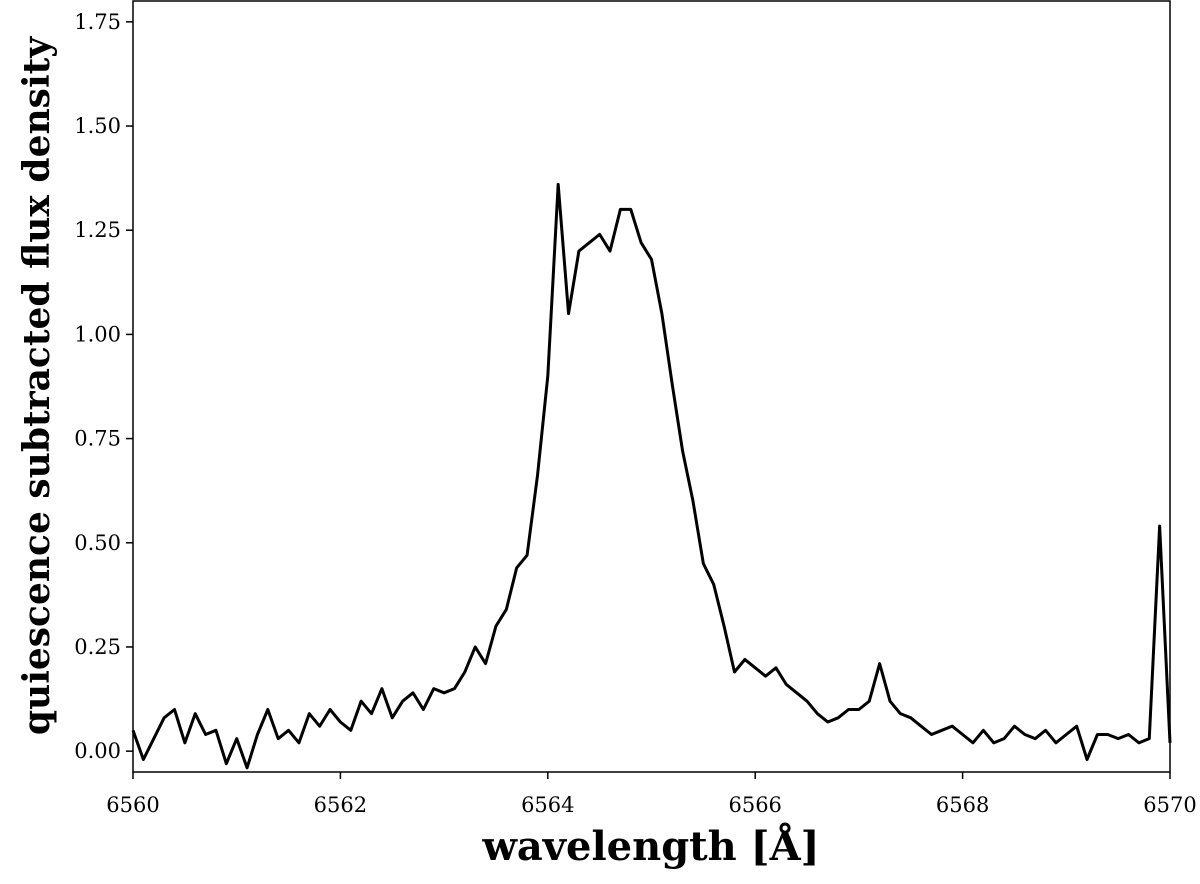 Image resolution: width=1200 pixels, height=884 pixels. What do you see at coordinates (97, 647) in the screenshot?
I see `y-tick-label: 0.25` at bounding box center [97, 647].